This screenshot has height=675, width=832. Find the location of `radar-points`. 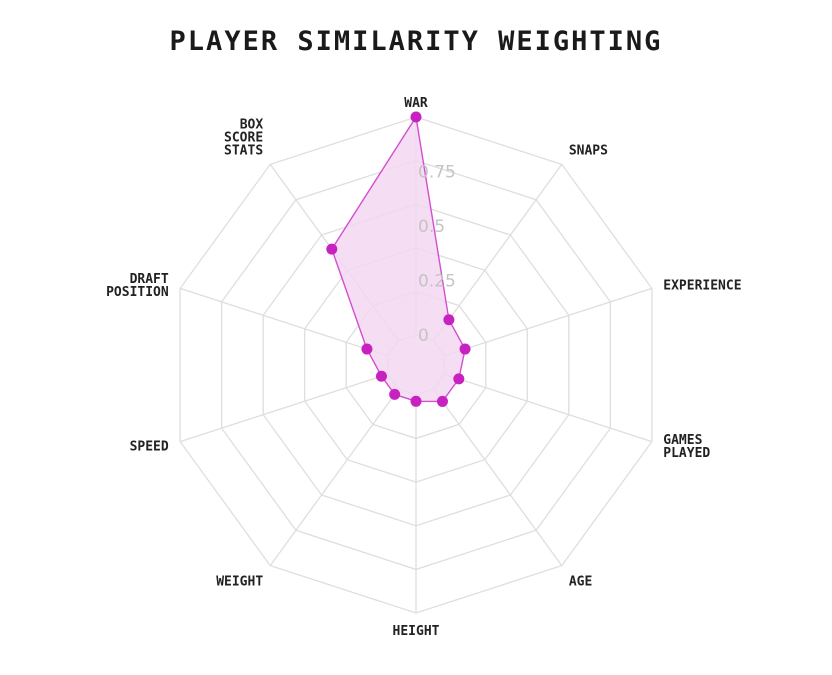

radar-points is located at coordinates (398, 259).